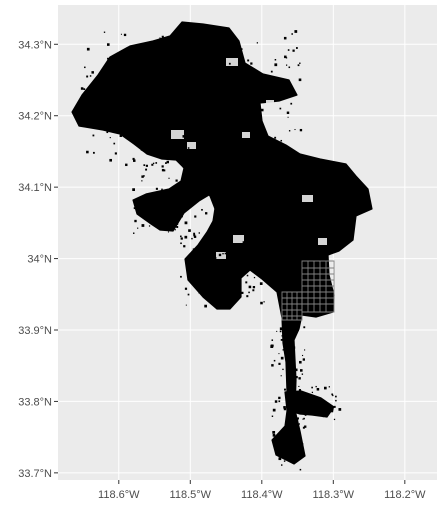 The image size is (444, 508). I want to click on y-tick-label: 33.7°N, so click(35, 474).